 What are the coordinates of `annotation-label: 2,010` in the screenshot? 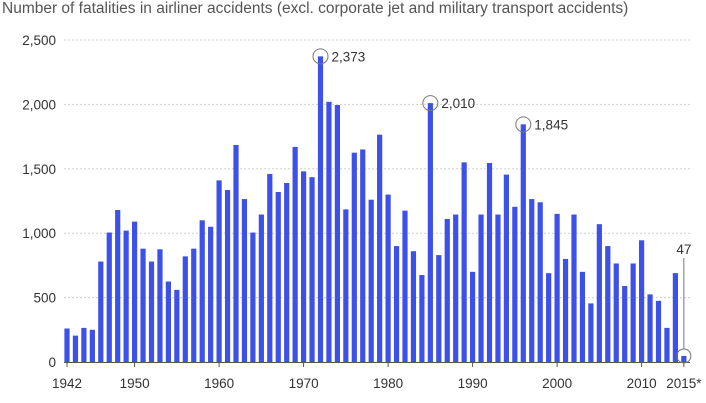 It's located at (458, 103).